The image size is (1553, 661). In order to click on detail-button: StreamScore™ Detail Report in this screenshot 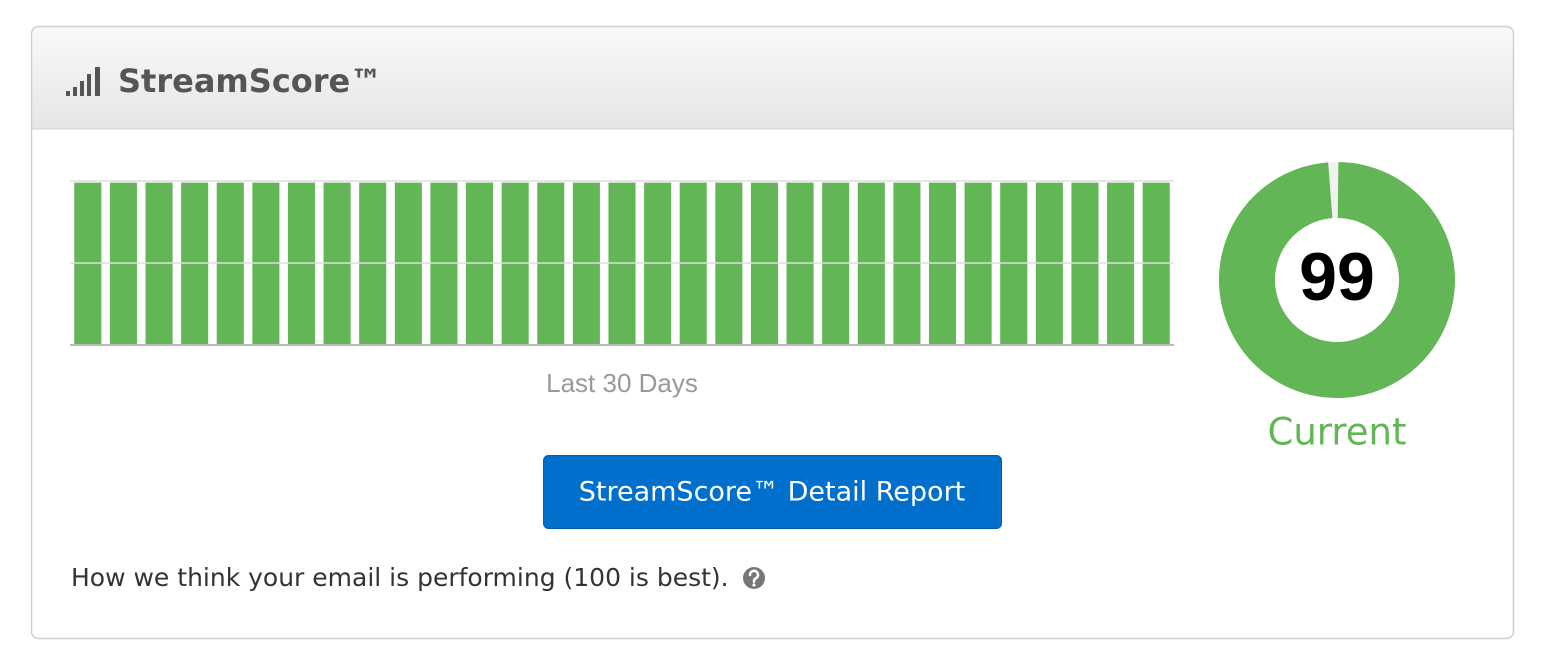, I will do `click(772, 492)`.